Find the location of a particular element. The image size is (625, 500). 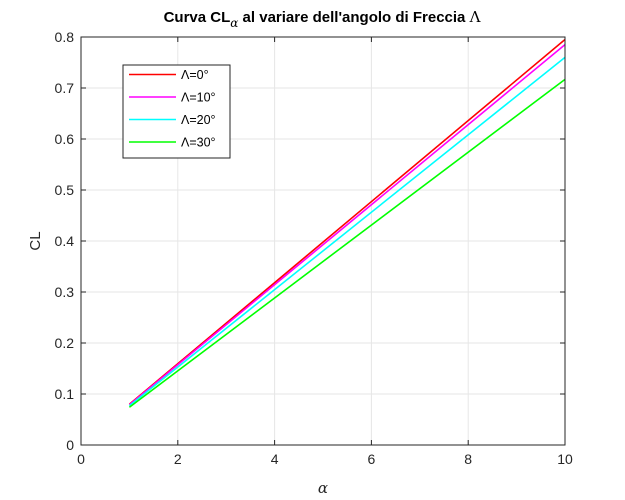

y-tick-label: 0.8 is located at coordinates (65, 37).